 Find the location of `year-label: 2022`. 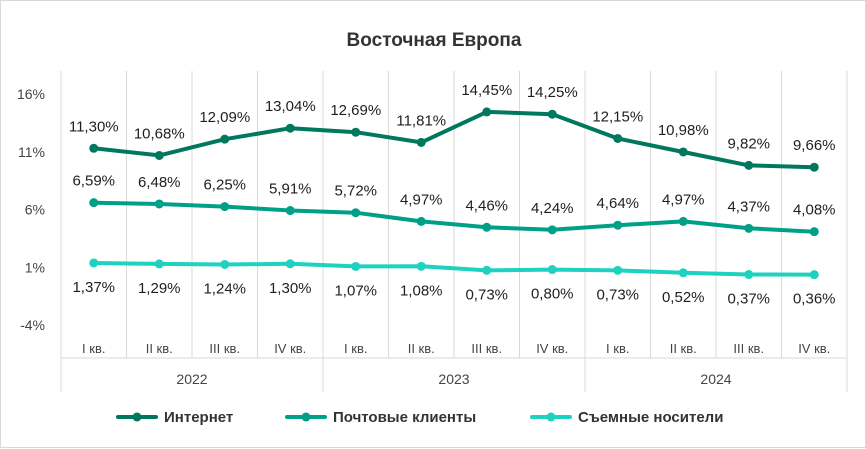

year-label: 2022 is located at coordinates (191, 379).